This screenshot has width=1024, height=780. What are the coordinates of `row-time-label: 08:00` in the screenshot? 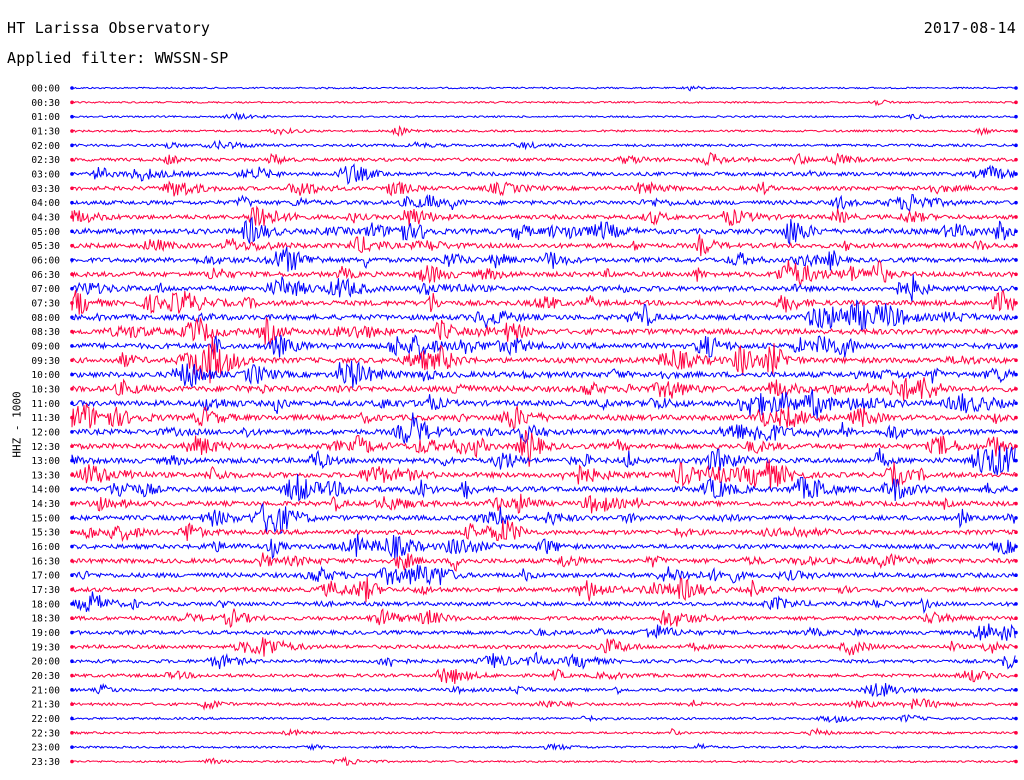 It's located at (45, 318).